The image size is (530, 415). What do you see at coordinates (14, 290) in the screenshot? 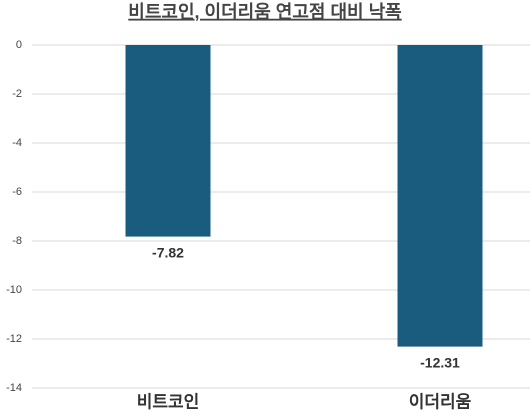
I see `y-tick-label: -10` at bounding box center [14, 290].